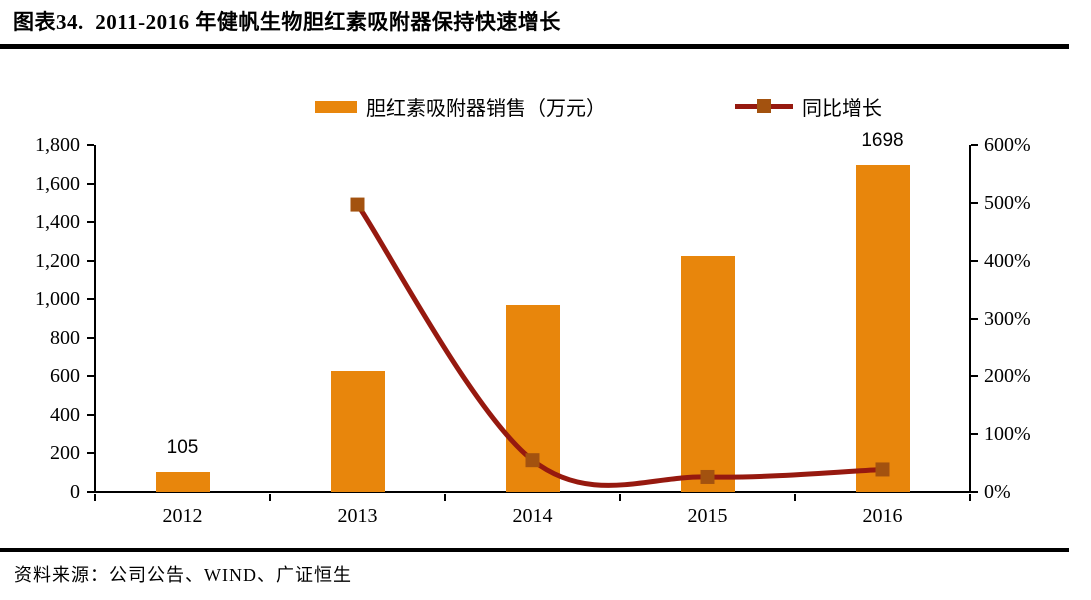 The width and height of the screenshot is (1091, 600). I want to click on line-marker-swatch, so click(764, 106).